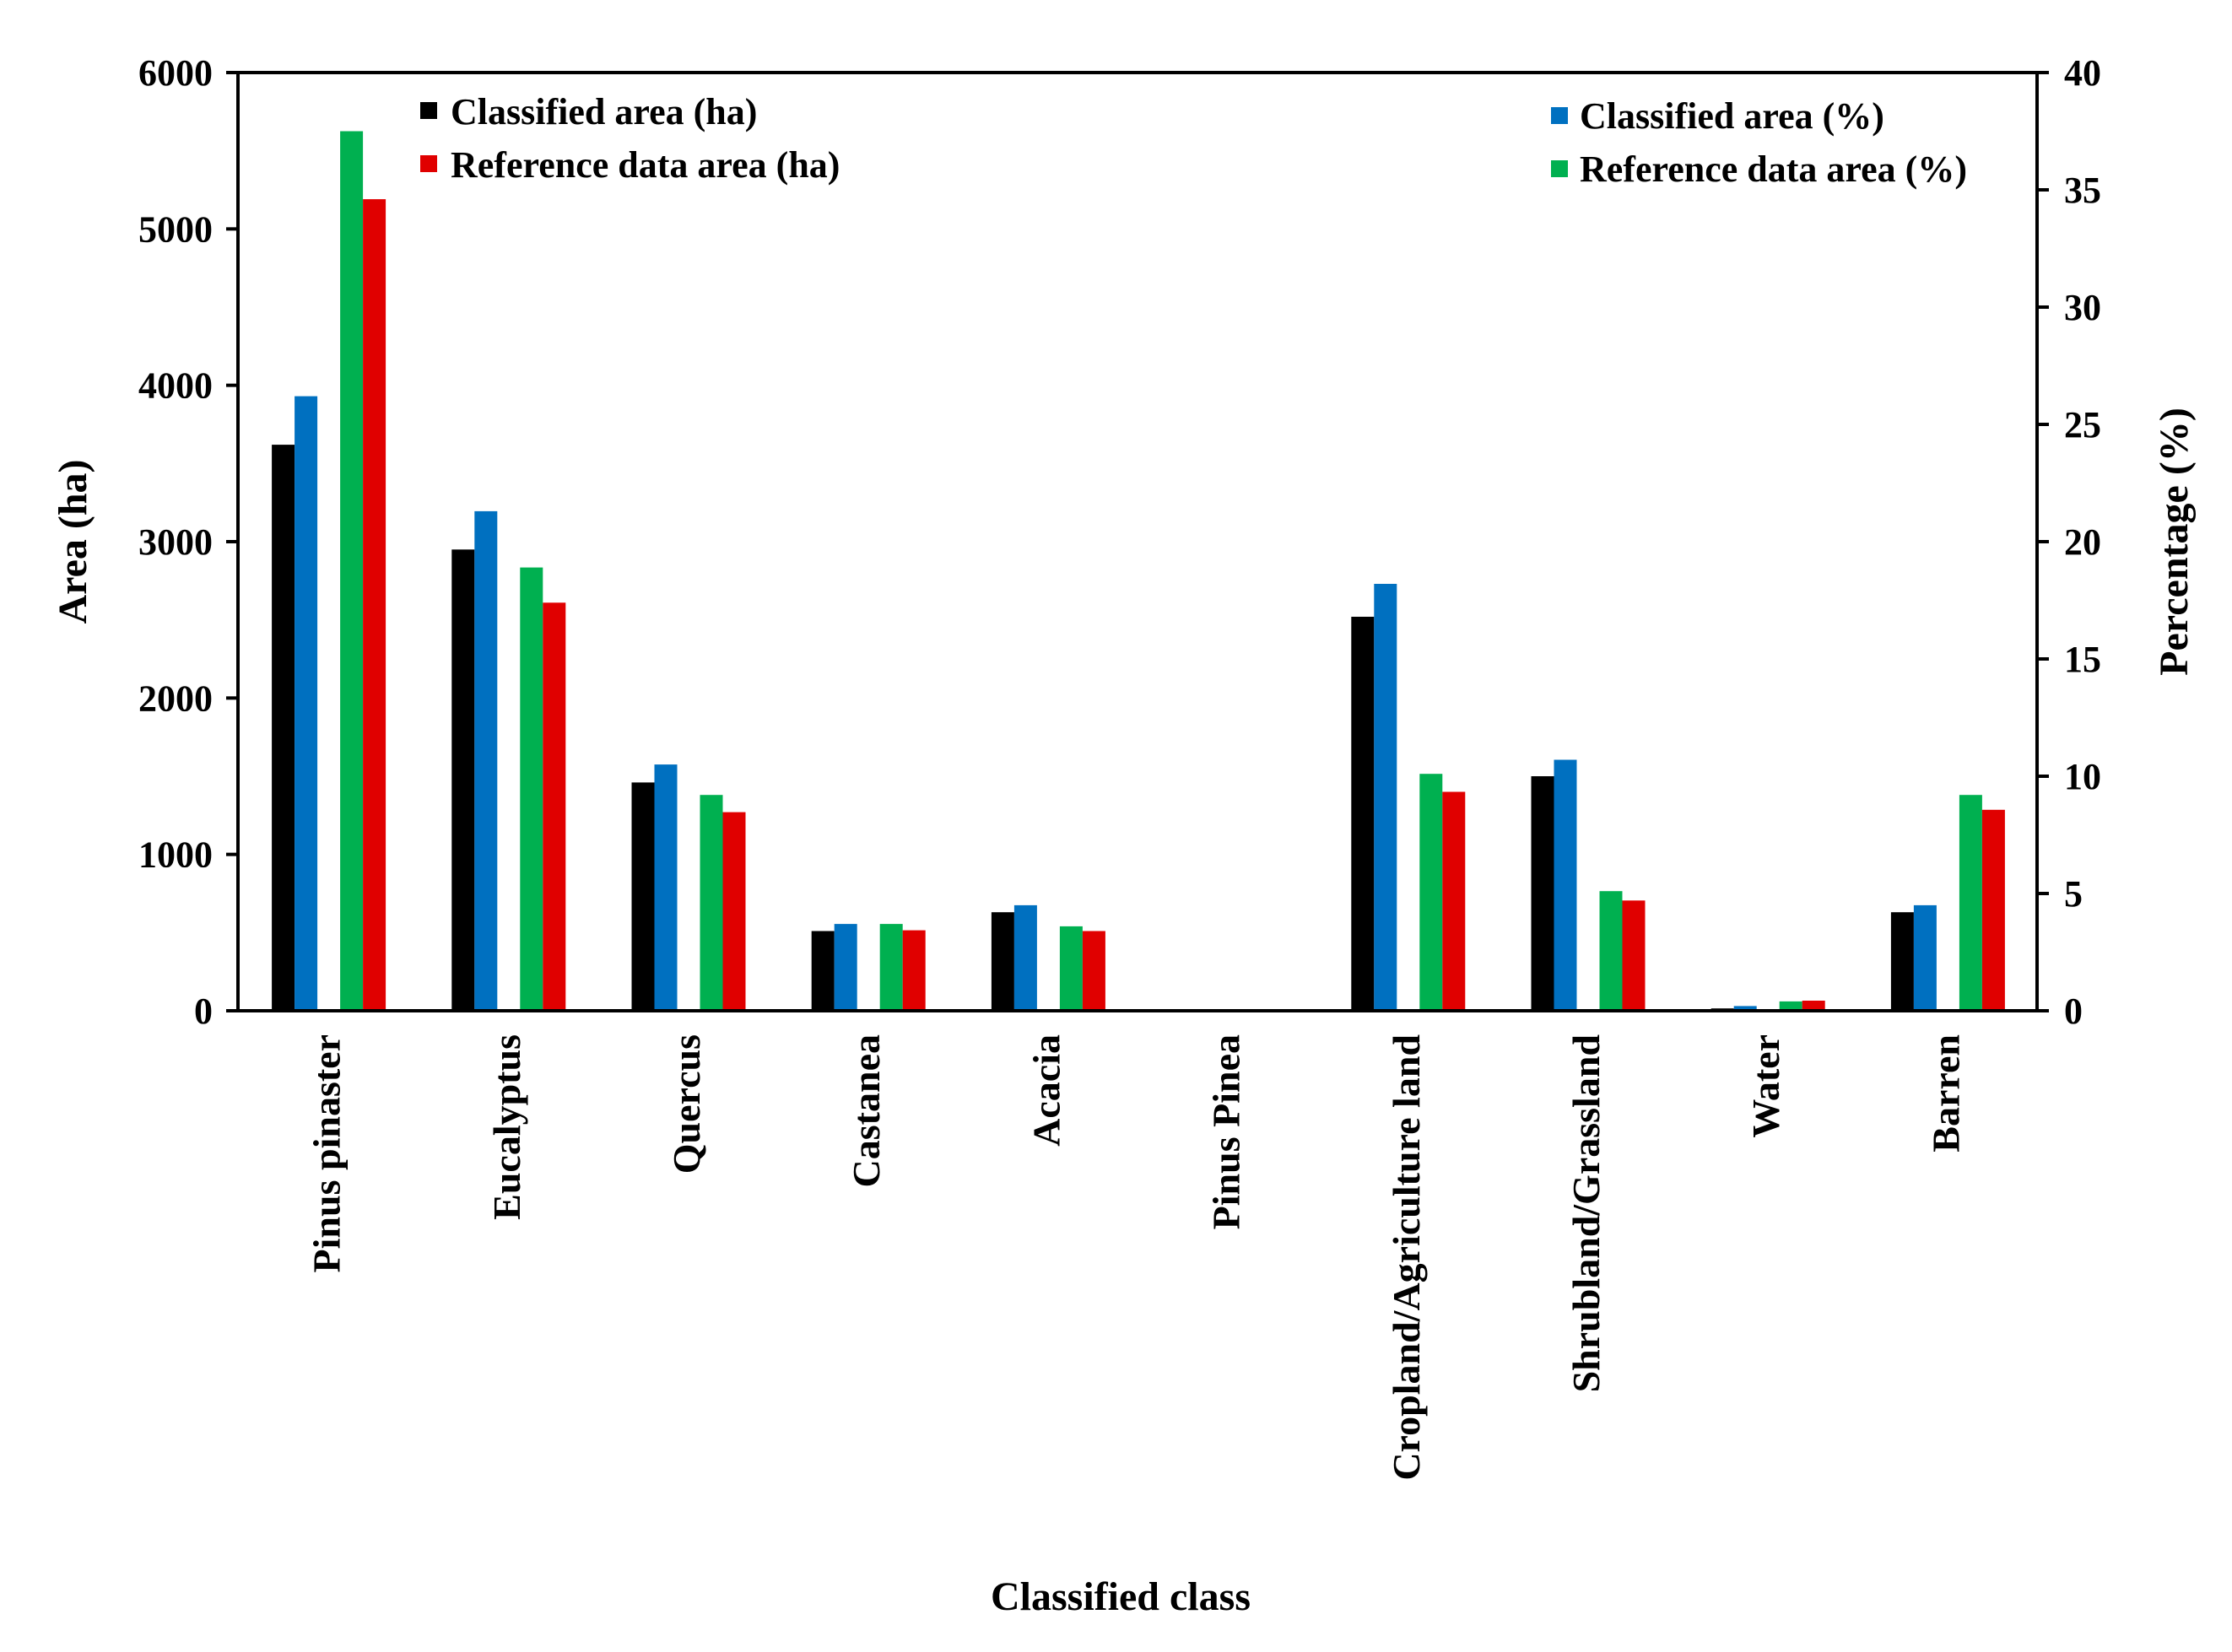 This screenshot has width=2232, height=1652. Describe the element at coordinates (463, 780) in the screenshot. I see `bar-classified-area-ha-eucalyptus` at that location.